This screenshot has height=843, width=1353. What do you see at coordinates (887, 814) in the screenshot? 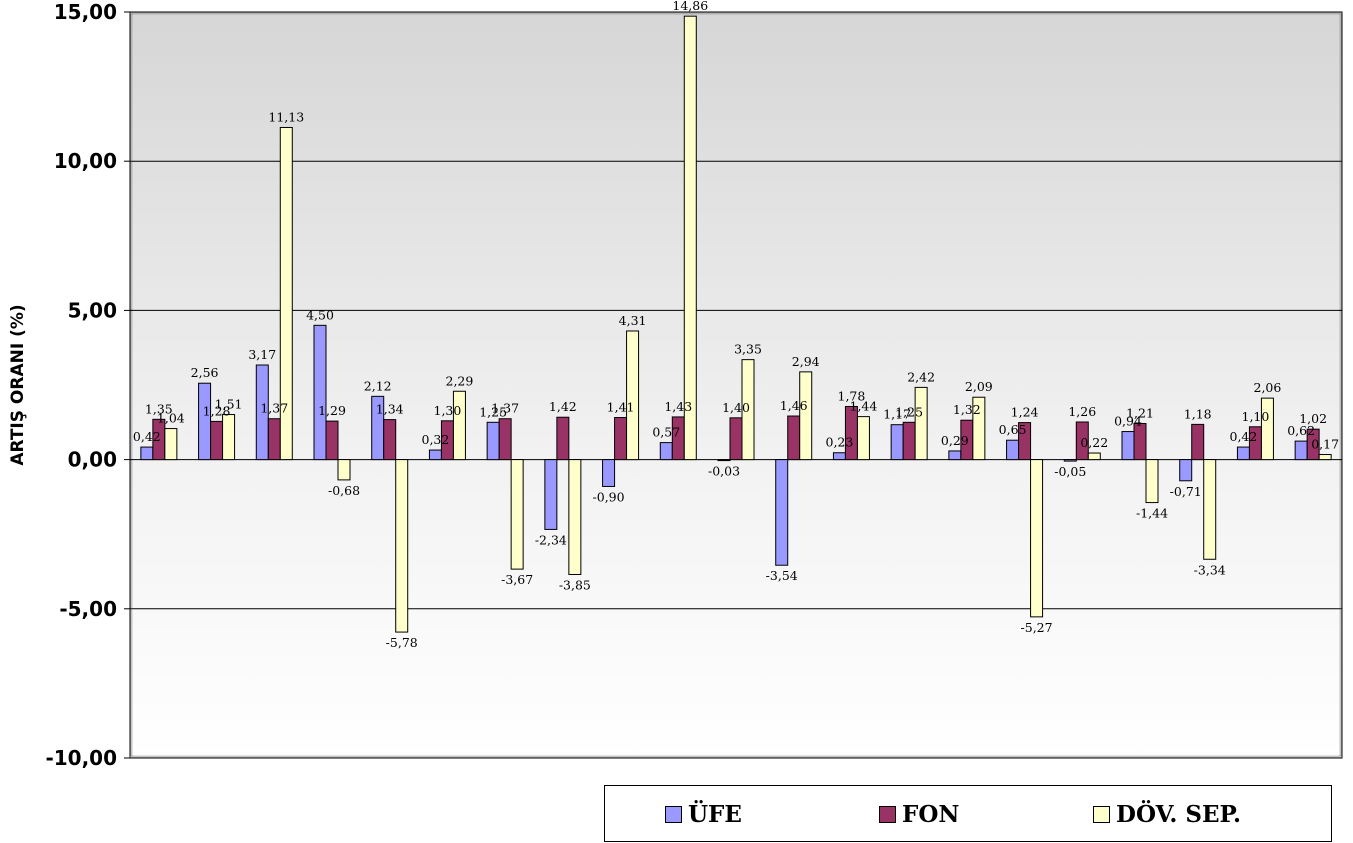
I see `legend-swatch-fon` at bounding box center [887, 814].